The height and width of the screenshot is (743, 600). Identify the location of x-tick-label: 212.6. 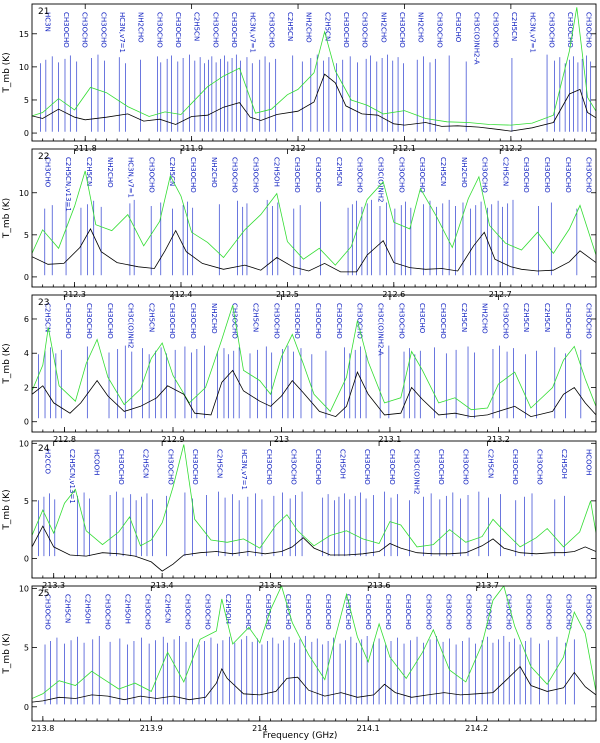
(393, 294).